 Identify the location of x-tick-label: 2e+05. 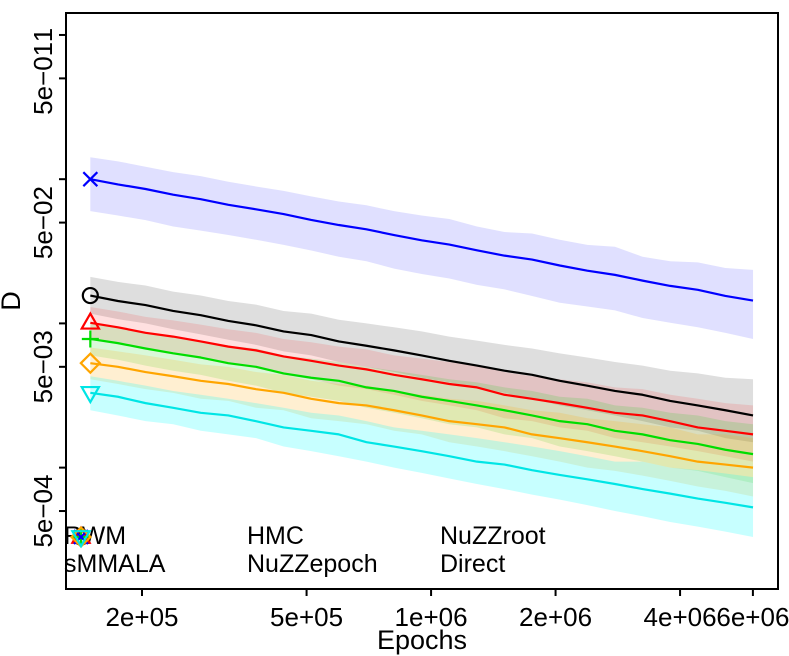
(141, 617).